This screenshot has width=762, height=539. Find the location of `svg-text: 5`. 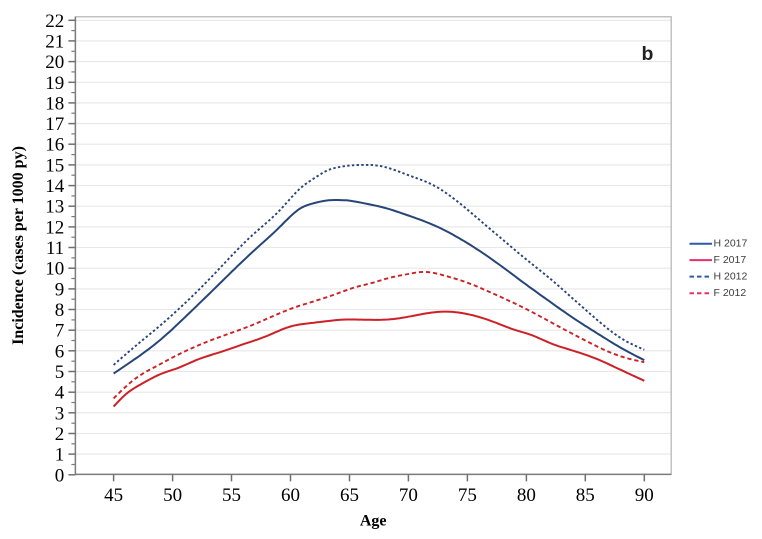

svg-text: 5 is located at coordinates (60, 372).